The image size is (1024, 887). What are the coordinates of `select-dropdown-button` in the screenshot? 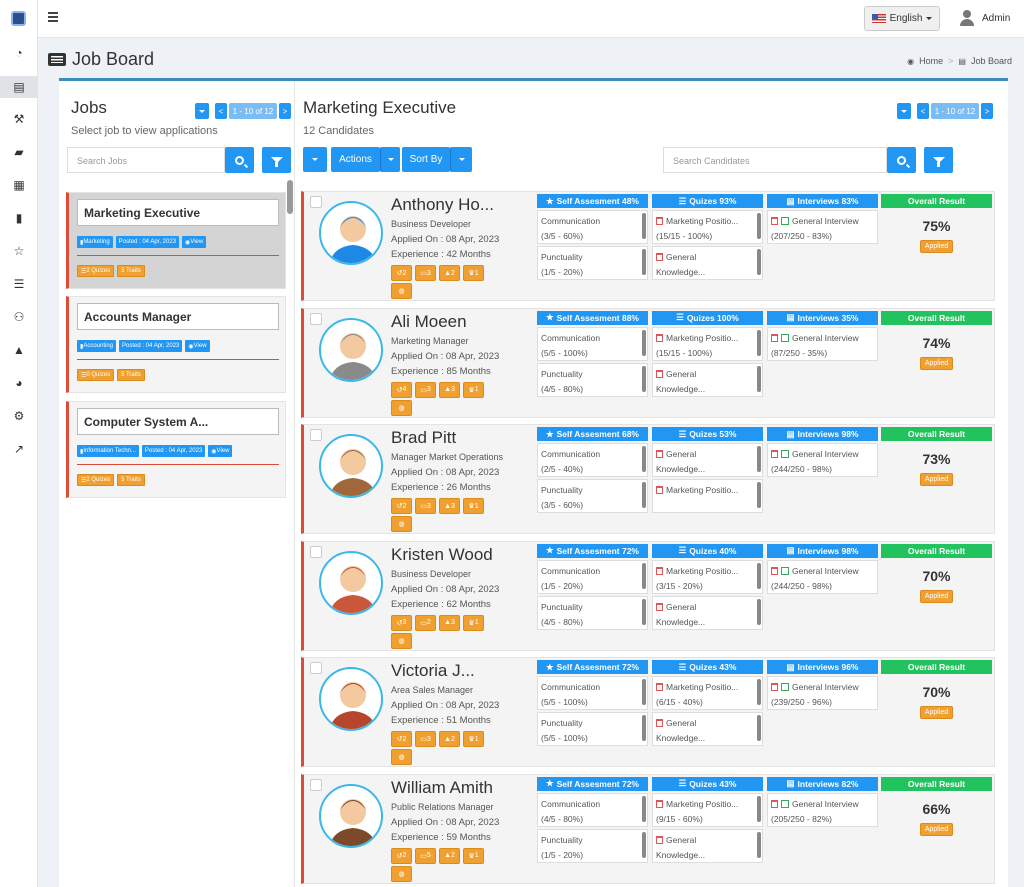 It's located at (315, 159).